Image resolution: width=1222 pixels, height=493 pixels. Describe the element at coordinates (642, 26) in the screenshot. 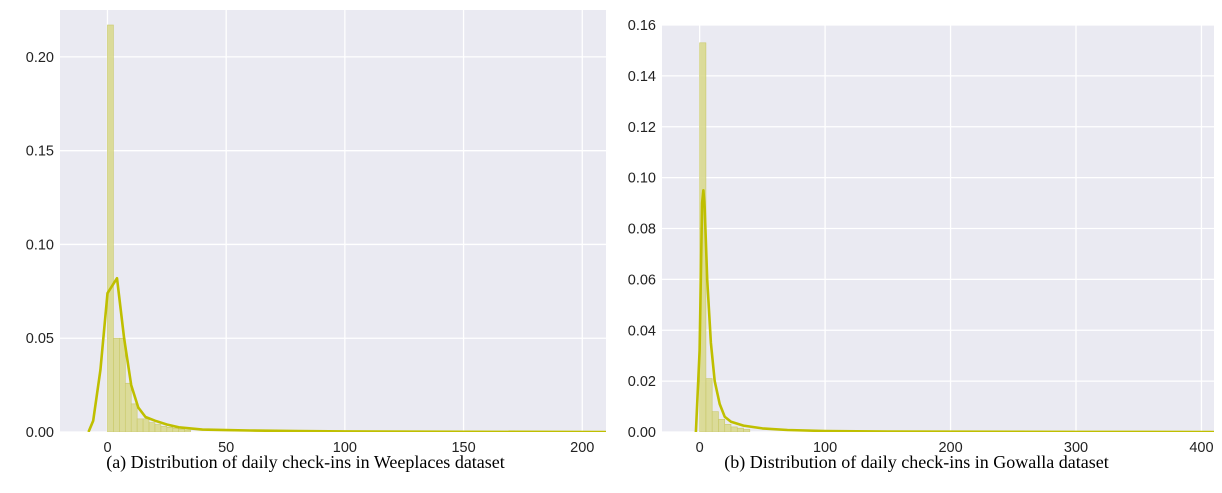

I see `y-tick-label: 0.16` at that location.